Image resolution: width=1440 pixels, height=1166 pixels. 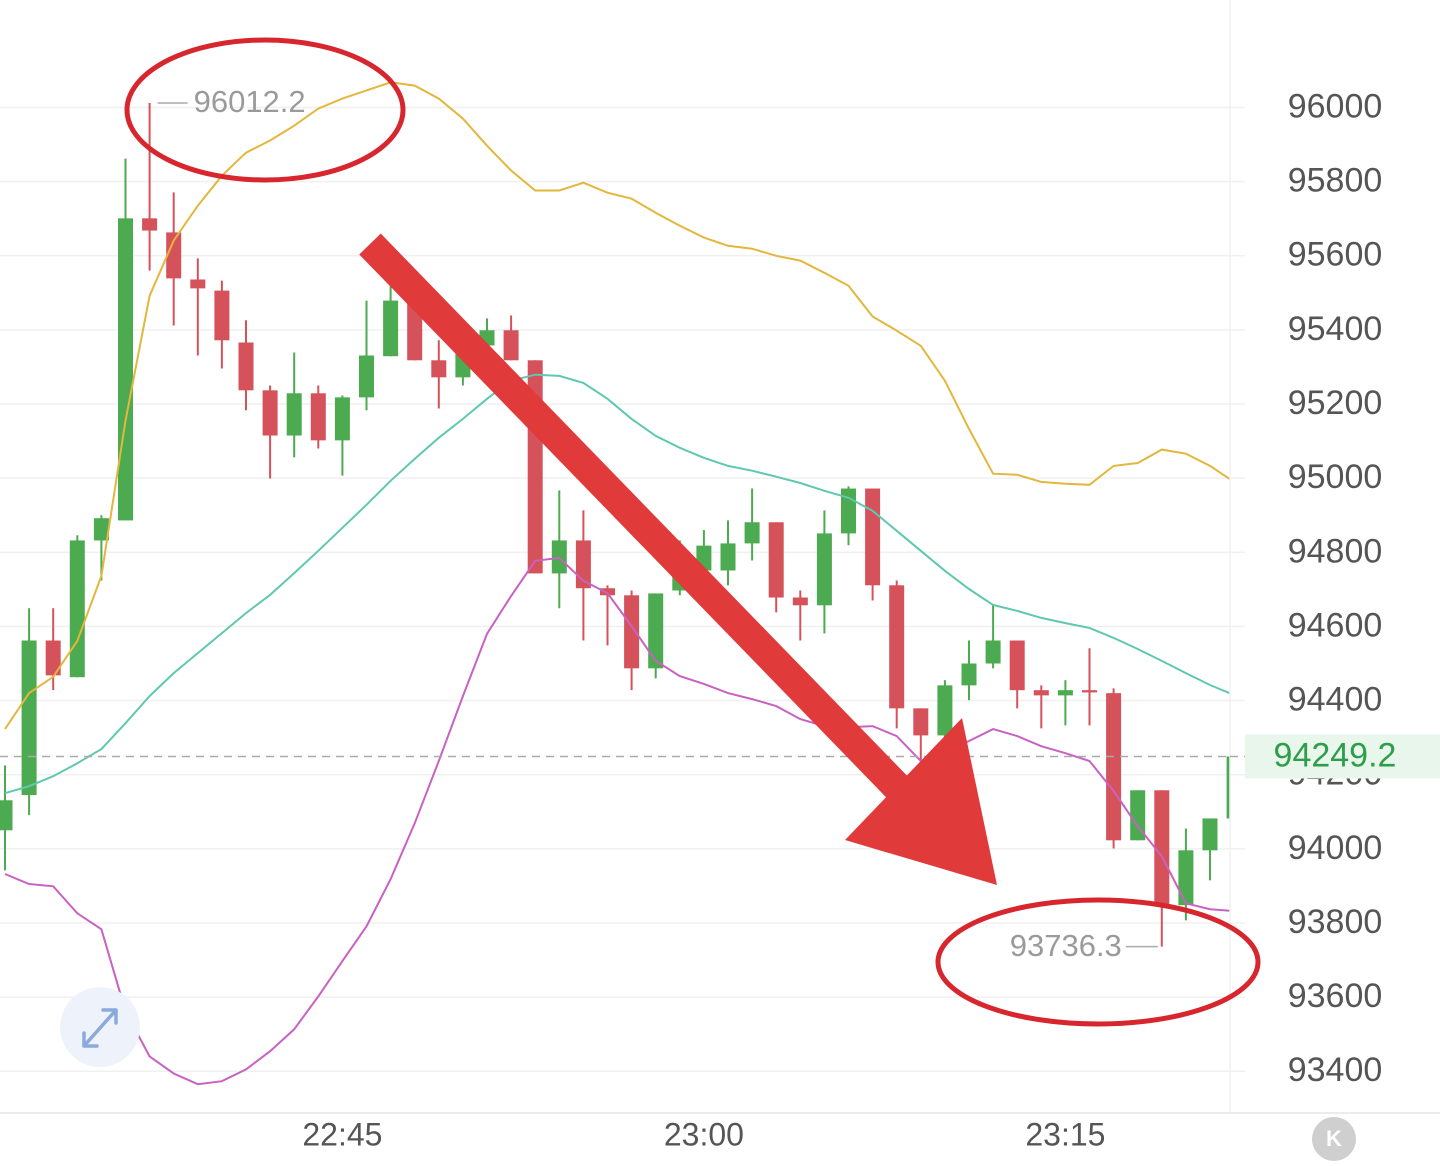 I want to click on k-button, so click(x=1334, y=1139).